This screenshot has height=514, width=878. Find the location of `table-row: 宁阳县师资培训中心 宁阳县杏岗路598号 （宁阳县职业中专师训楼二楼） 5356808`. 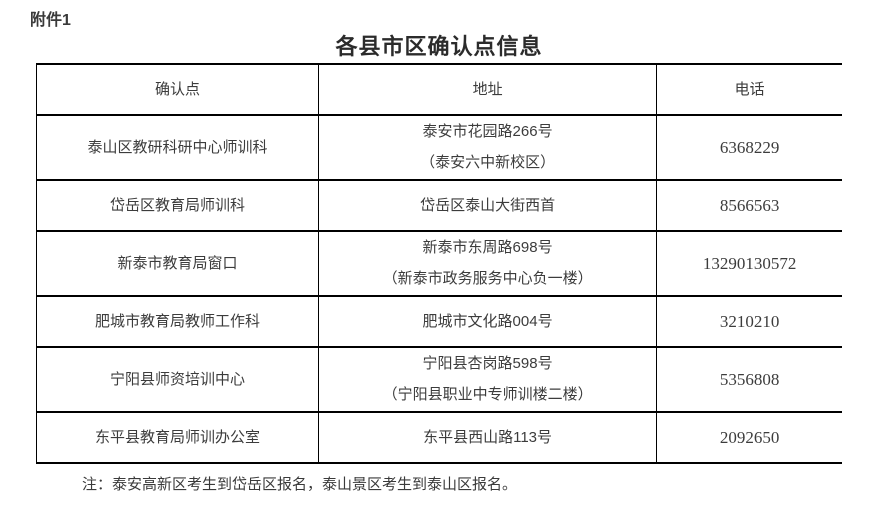

table-row: 宁阳县师资培训中心 宁阳县杏岗路598号 （宁阳县职业中专师训楼二楼） 5356808 is located at coordinates (439, 380).